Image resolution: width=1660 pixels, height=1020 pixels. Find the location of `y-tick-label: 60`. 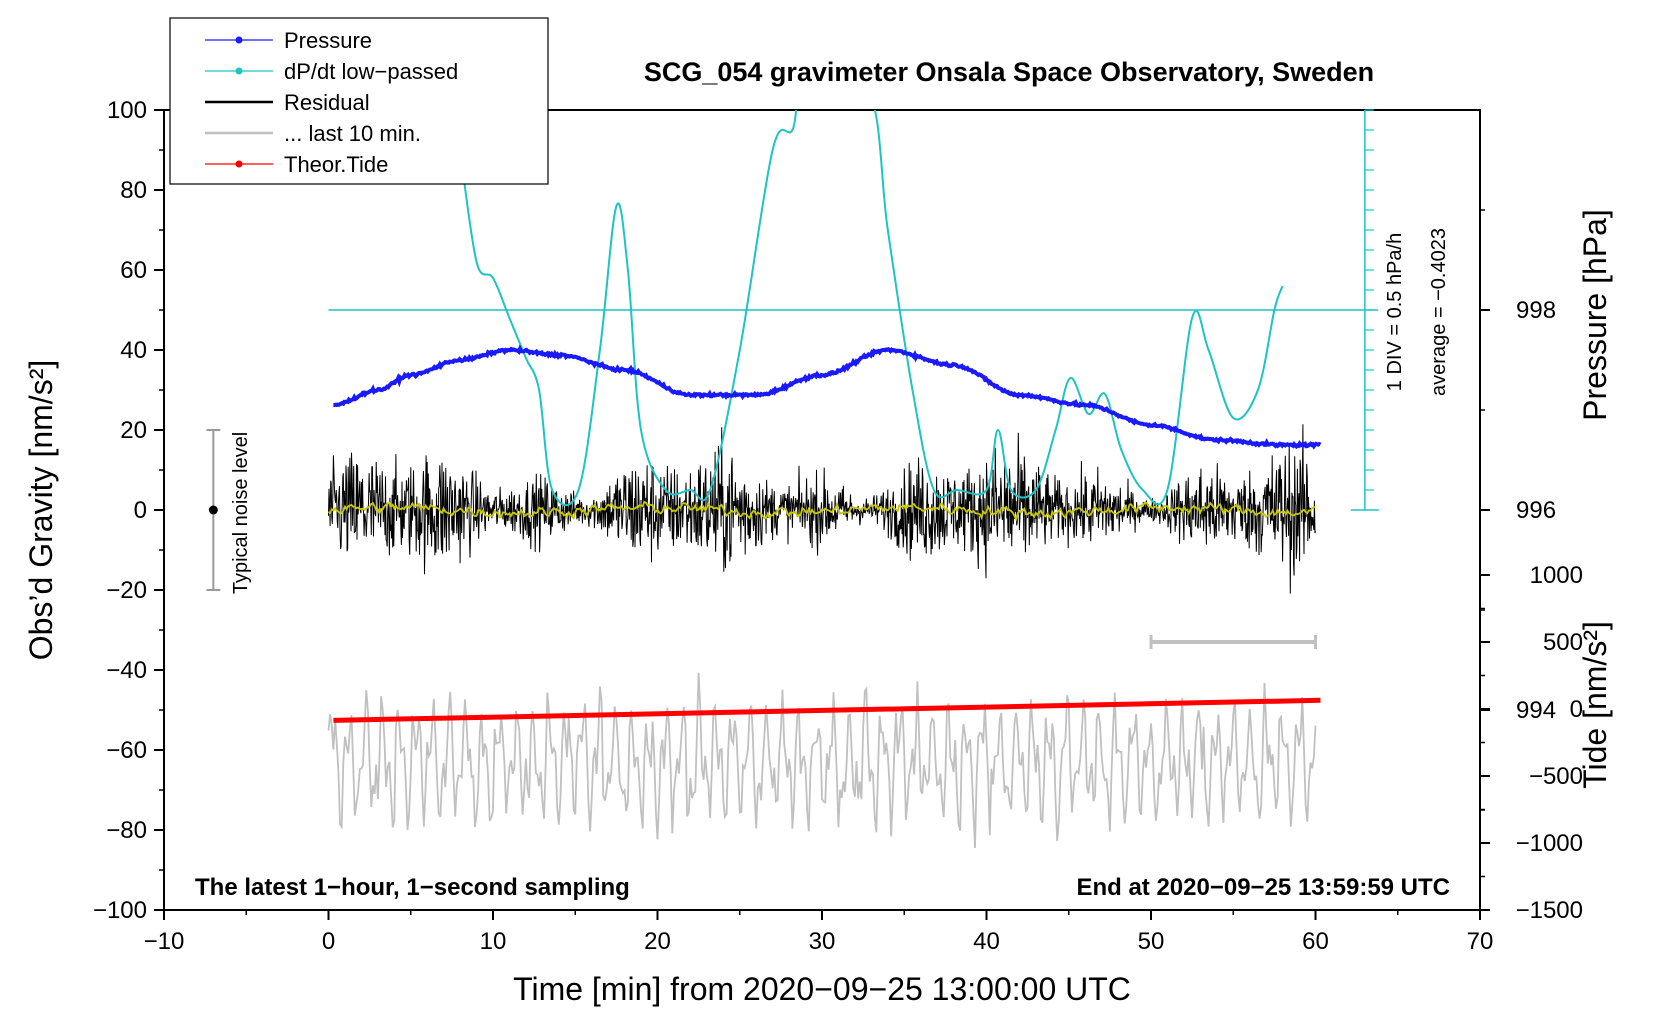

y-tick-label: 60 is located at coordinates (133, 270).